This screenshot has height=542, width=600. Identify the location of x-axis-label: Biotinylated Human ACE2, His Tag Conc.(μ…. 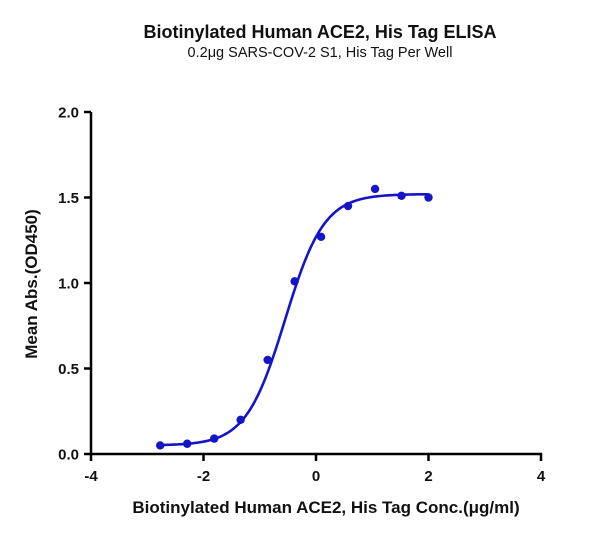
(326, 507).